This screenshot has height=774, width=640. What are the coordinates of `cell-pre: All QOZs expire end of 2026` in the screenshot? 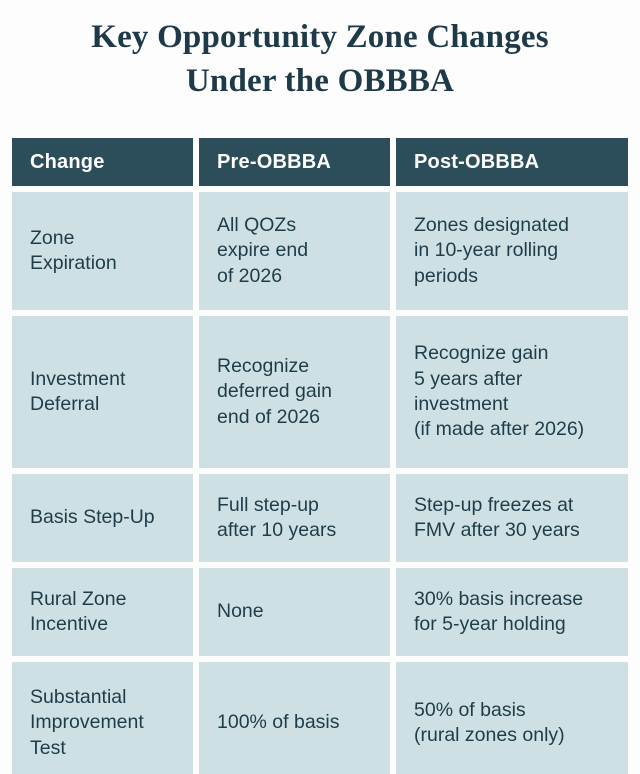 It's located at (294, 251).